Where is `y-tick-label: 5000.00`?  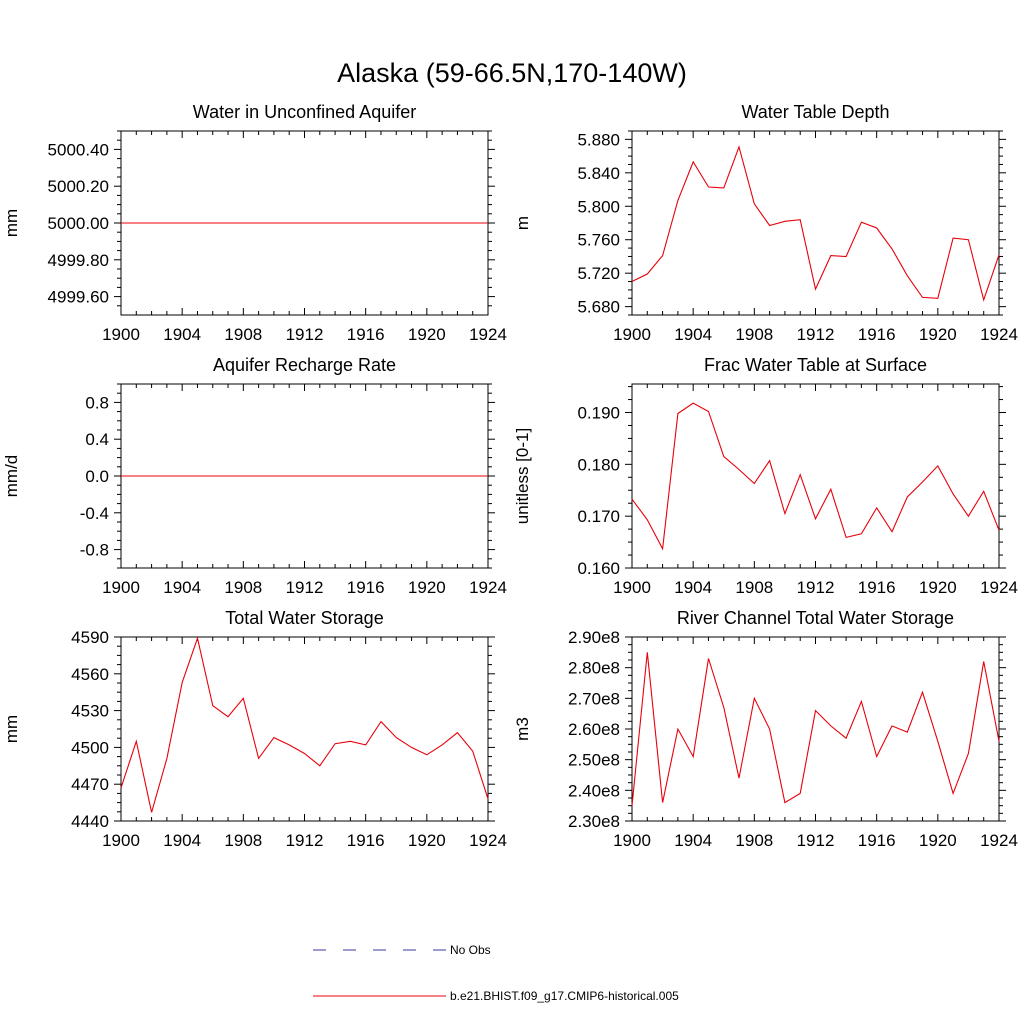
y-tick-label: 5000.00 is located at coordinates (78, 223).